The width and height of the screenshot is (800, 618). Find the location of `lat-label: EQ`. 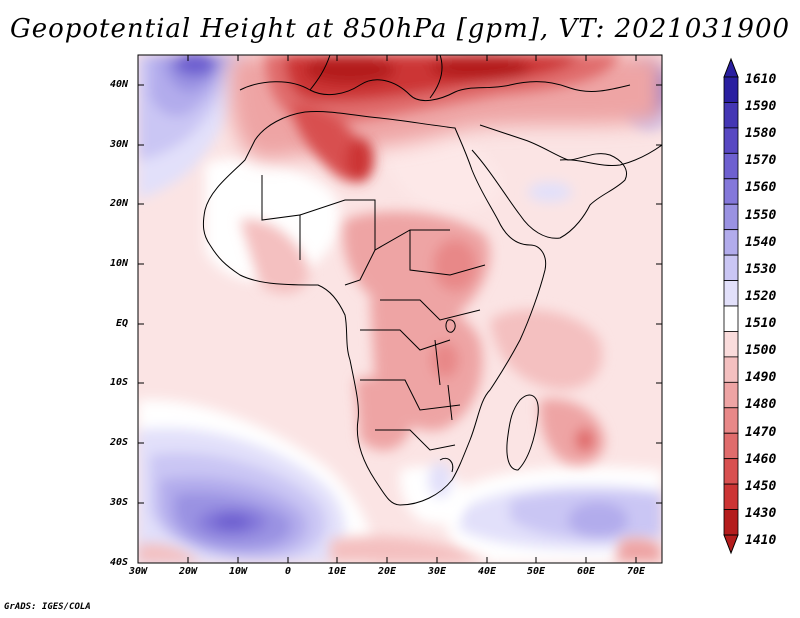

lat-label: EQ is located at coordinates (121, 323).